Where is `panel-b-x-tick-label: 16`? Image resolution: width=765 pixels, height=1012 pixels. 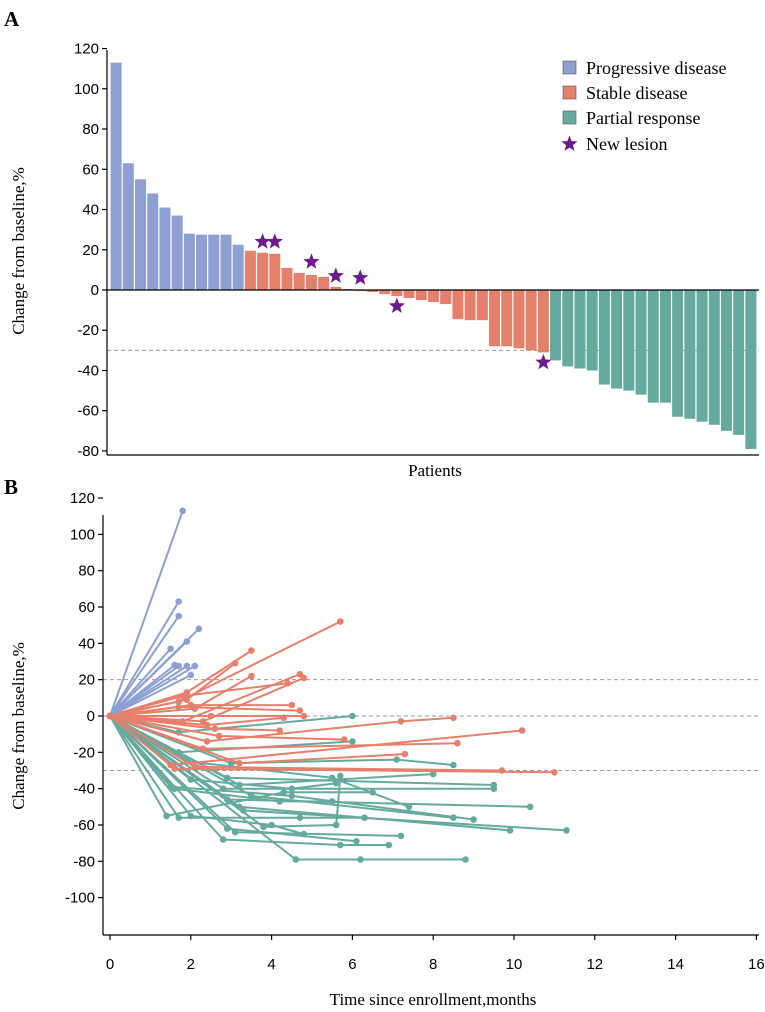 panel-b-x-tick-label: 16 is located at coordinates (756, 964).